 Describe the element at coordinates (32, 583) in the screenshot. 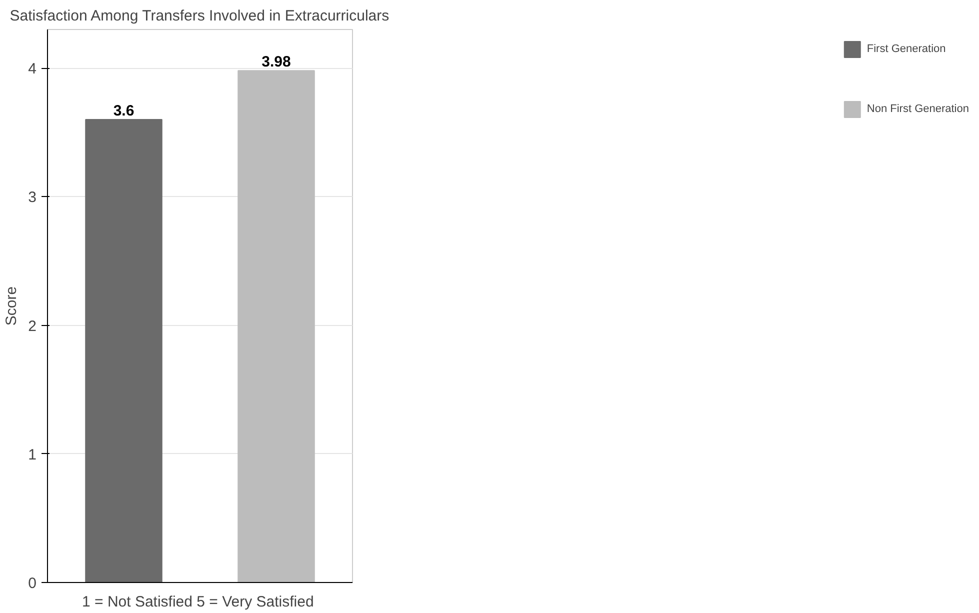

I see `y-tick-label: 0` at that location.